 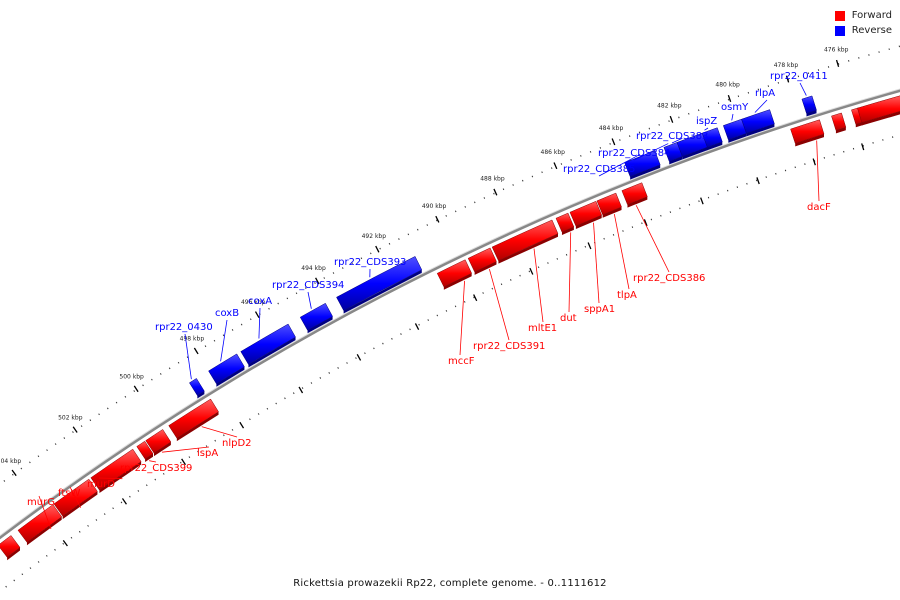 What do you see at coordinates (268, 345) in the screenshot?
I see `gene-coxA` at bounding box center [268, 345].